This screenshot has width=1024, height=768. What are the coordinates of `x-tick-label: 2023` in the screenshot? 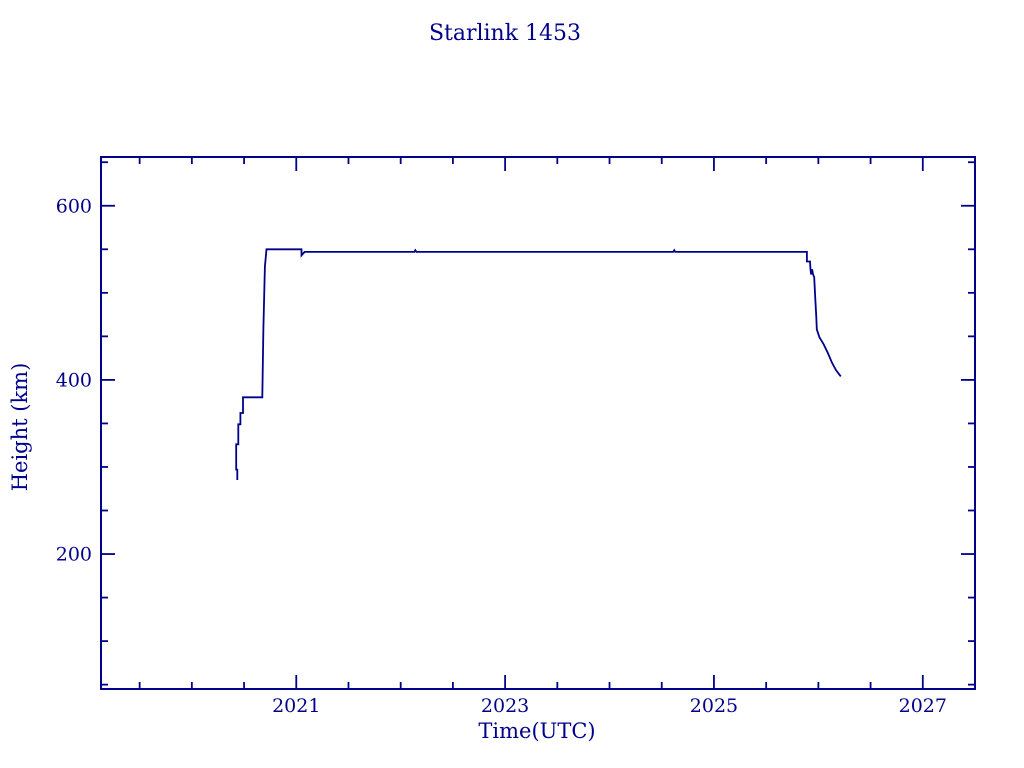 It's located at (505, 706).